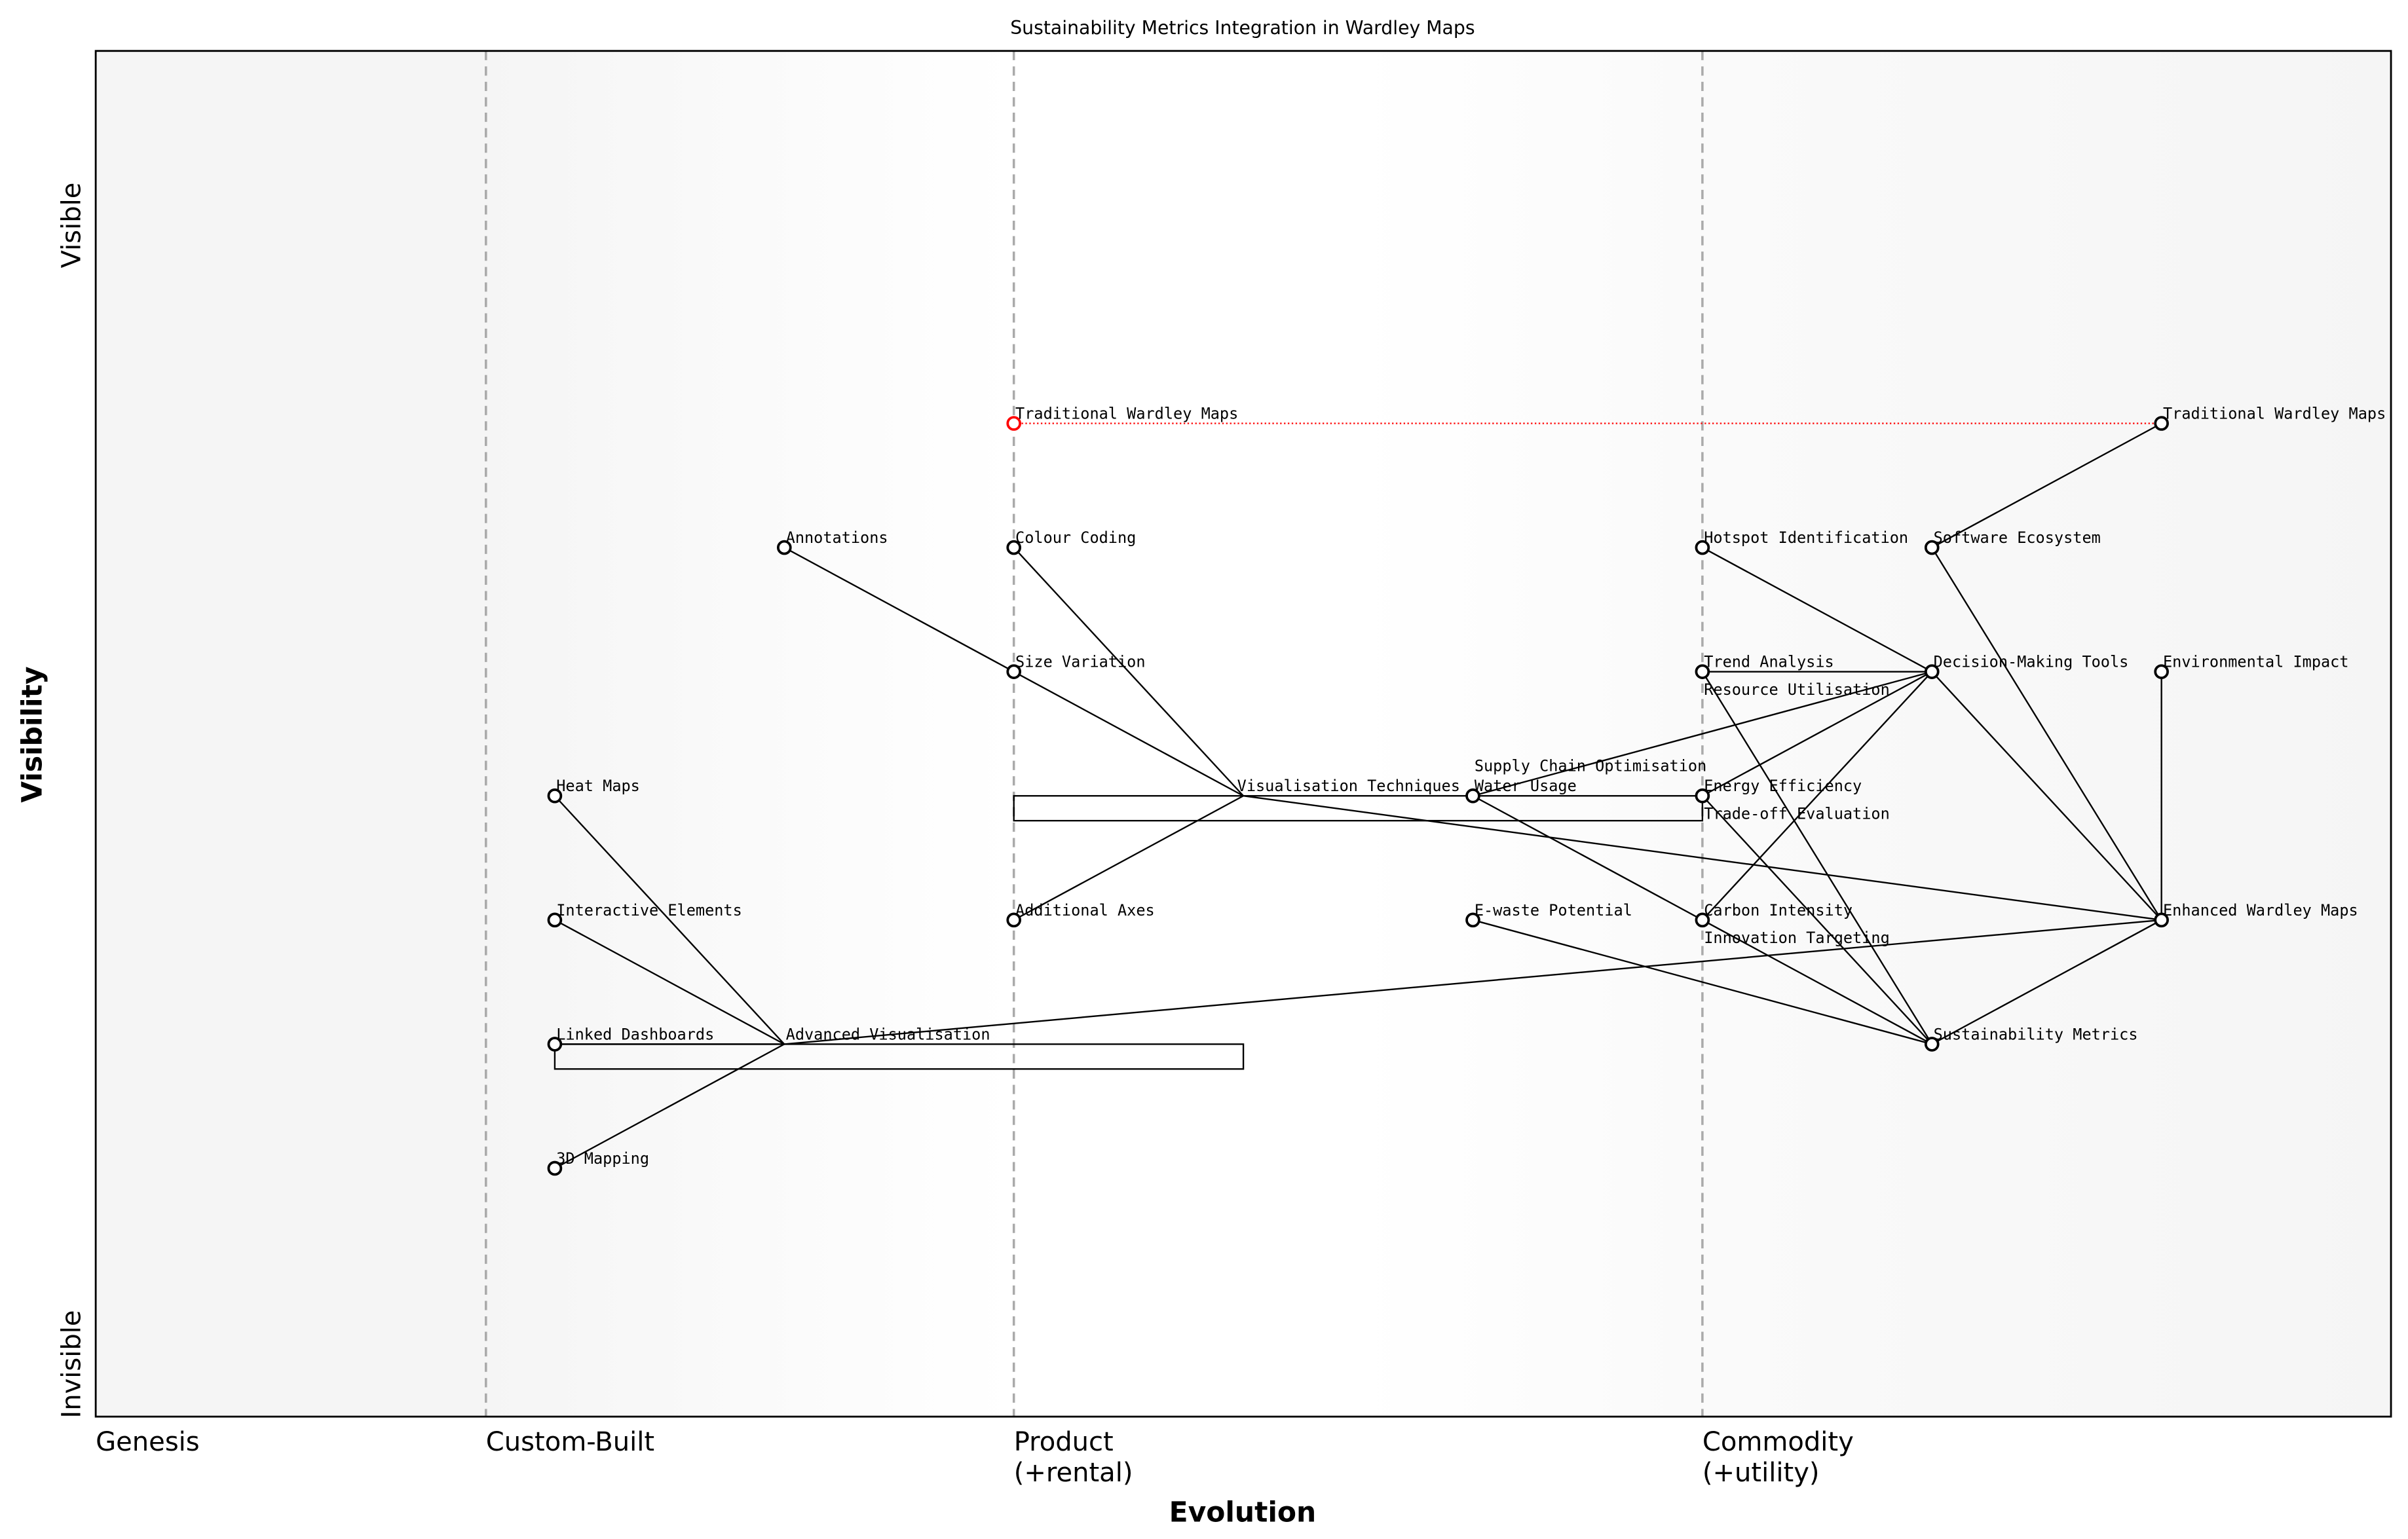 The height and width of the screenshot is (1539, 2408). Describe the element at coordinates (1778, 910) in the screenshot. I see `component-label: Carbon Intensity` at that location.